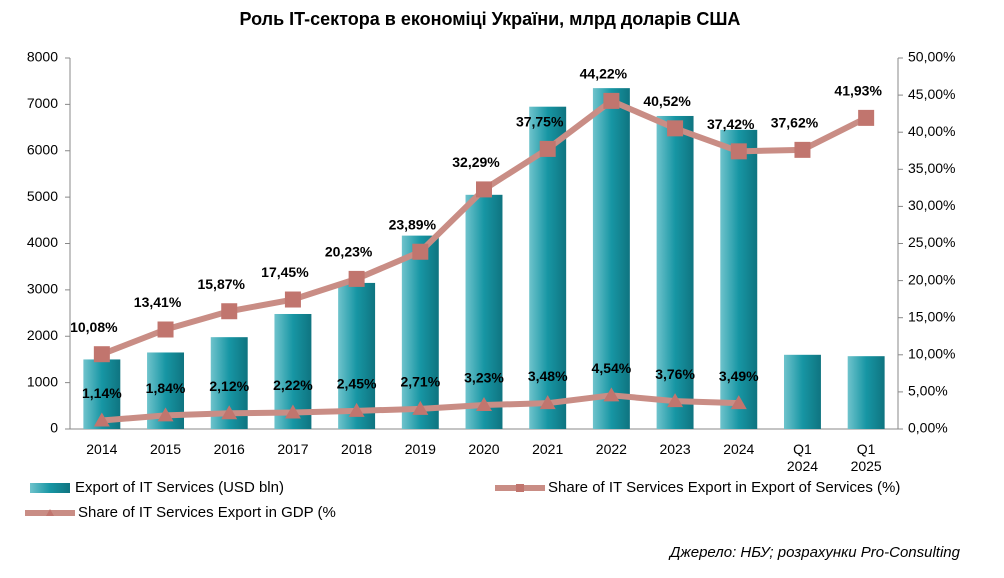 This screenshot has height=578, width=1004. Describe the element at coordinates (357, 384) in the screenshot. I see `data-label: 2,45%` at that location.